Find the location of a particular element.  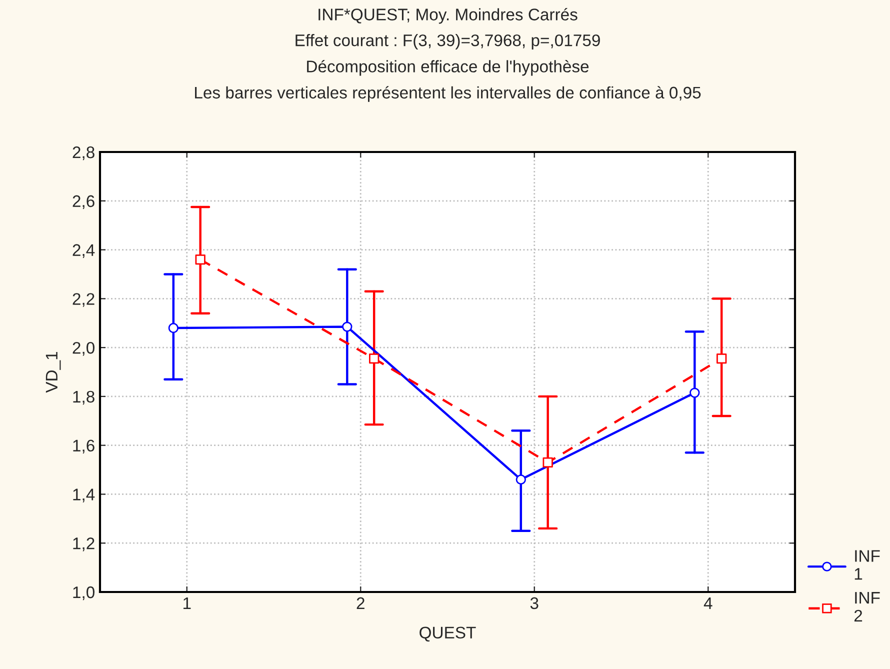

y-tick-label: 2,8 is located at coordinates (83, 153).